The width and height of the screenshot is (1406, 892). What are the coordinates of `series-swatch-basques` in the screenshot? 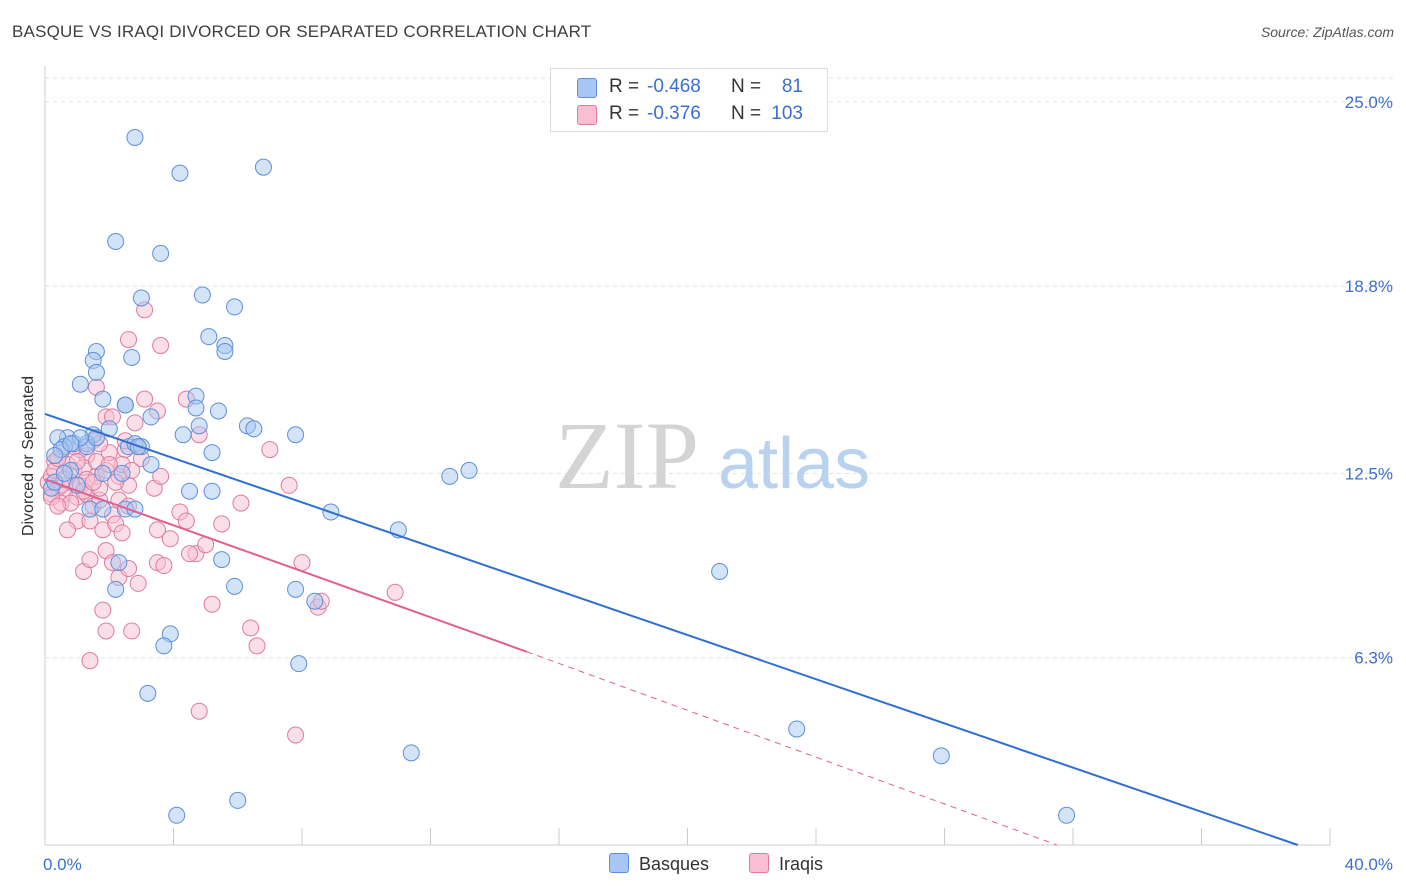 It's located at (619, 863).